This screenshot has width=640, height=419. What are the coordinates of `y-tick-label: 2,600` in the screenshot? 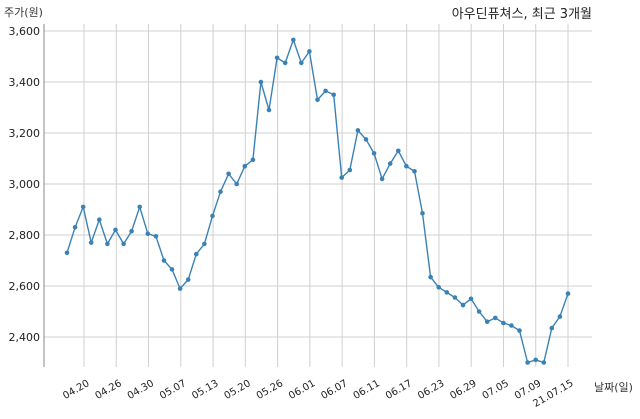 It's located at (25, 286).